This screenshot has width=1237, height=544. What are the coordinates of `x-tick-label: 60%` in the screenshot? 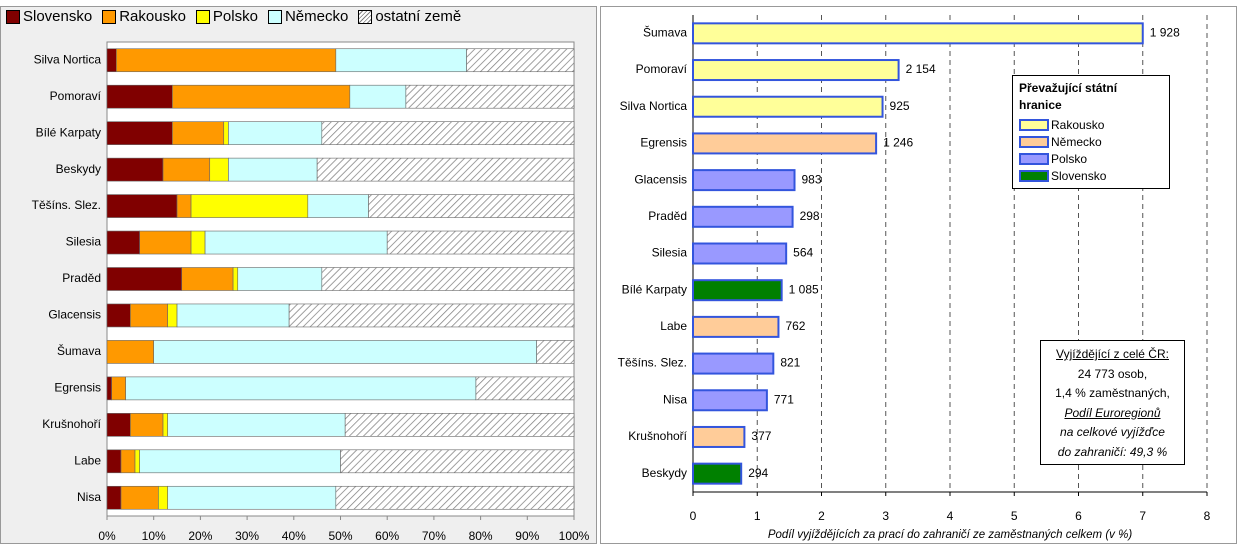 It's located at (387, 536).